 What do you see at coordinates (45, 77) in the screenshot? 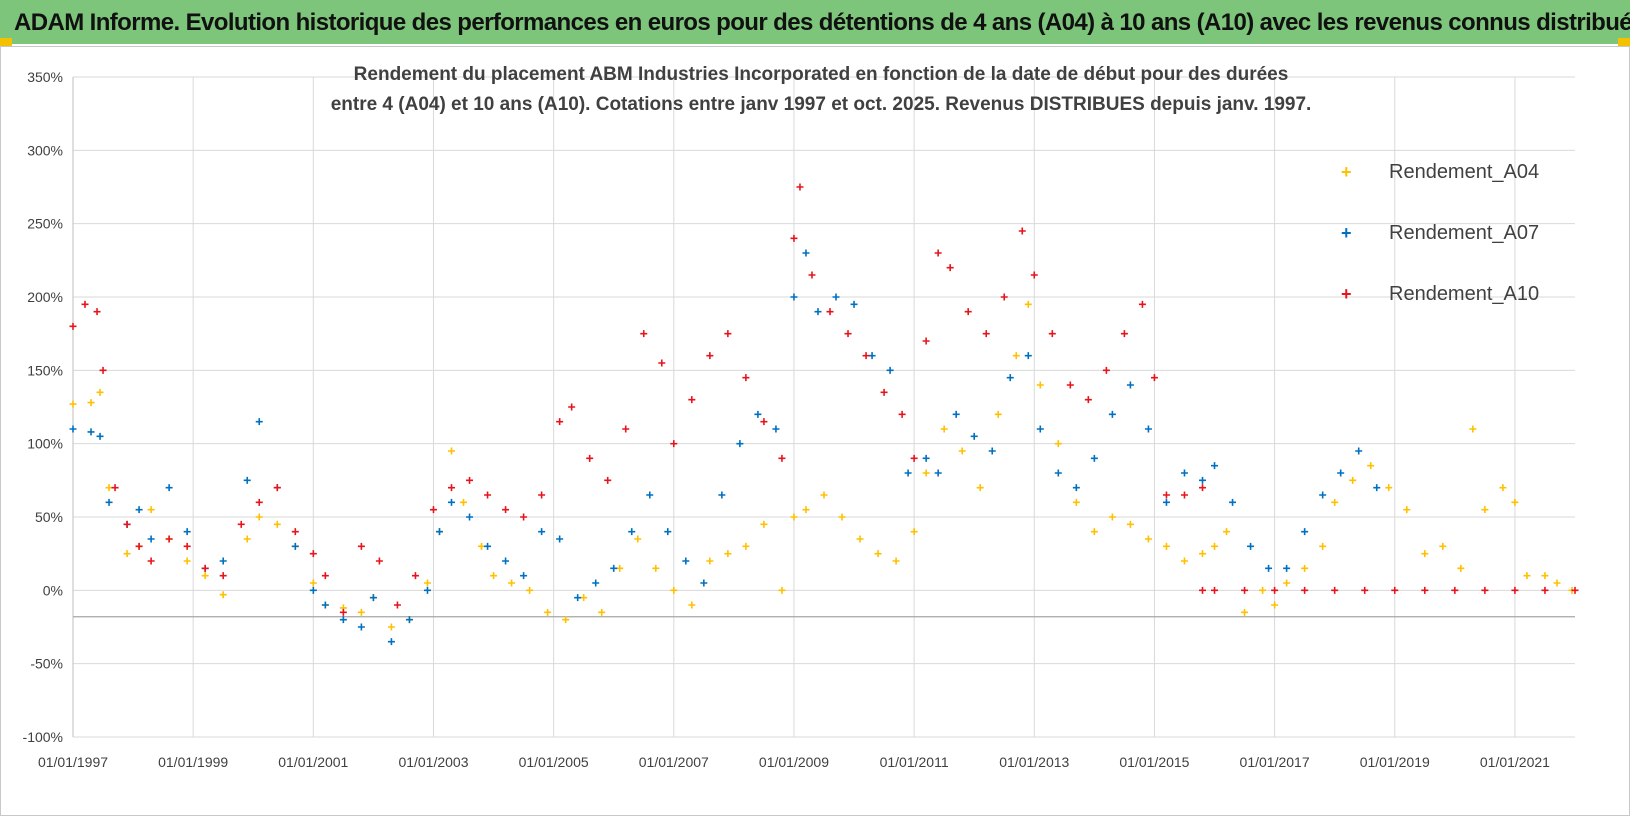
I see `y-tick-label: 350%` at bounding box center [45, 77].